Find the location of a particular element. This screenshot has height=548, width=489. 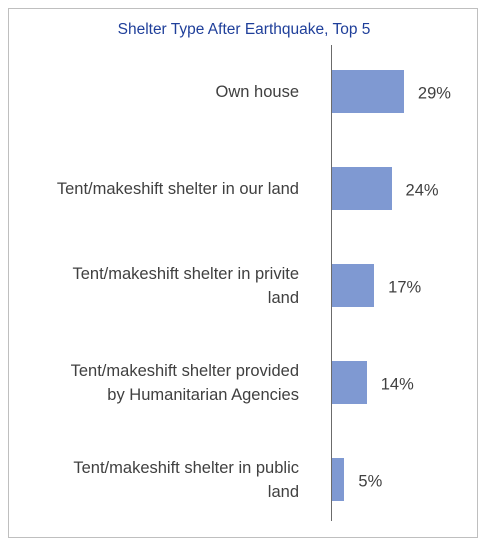

value-label: 29% is located at coordinates (434, 93).